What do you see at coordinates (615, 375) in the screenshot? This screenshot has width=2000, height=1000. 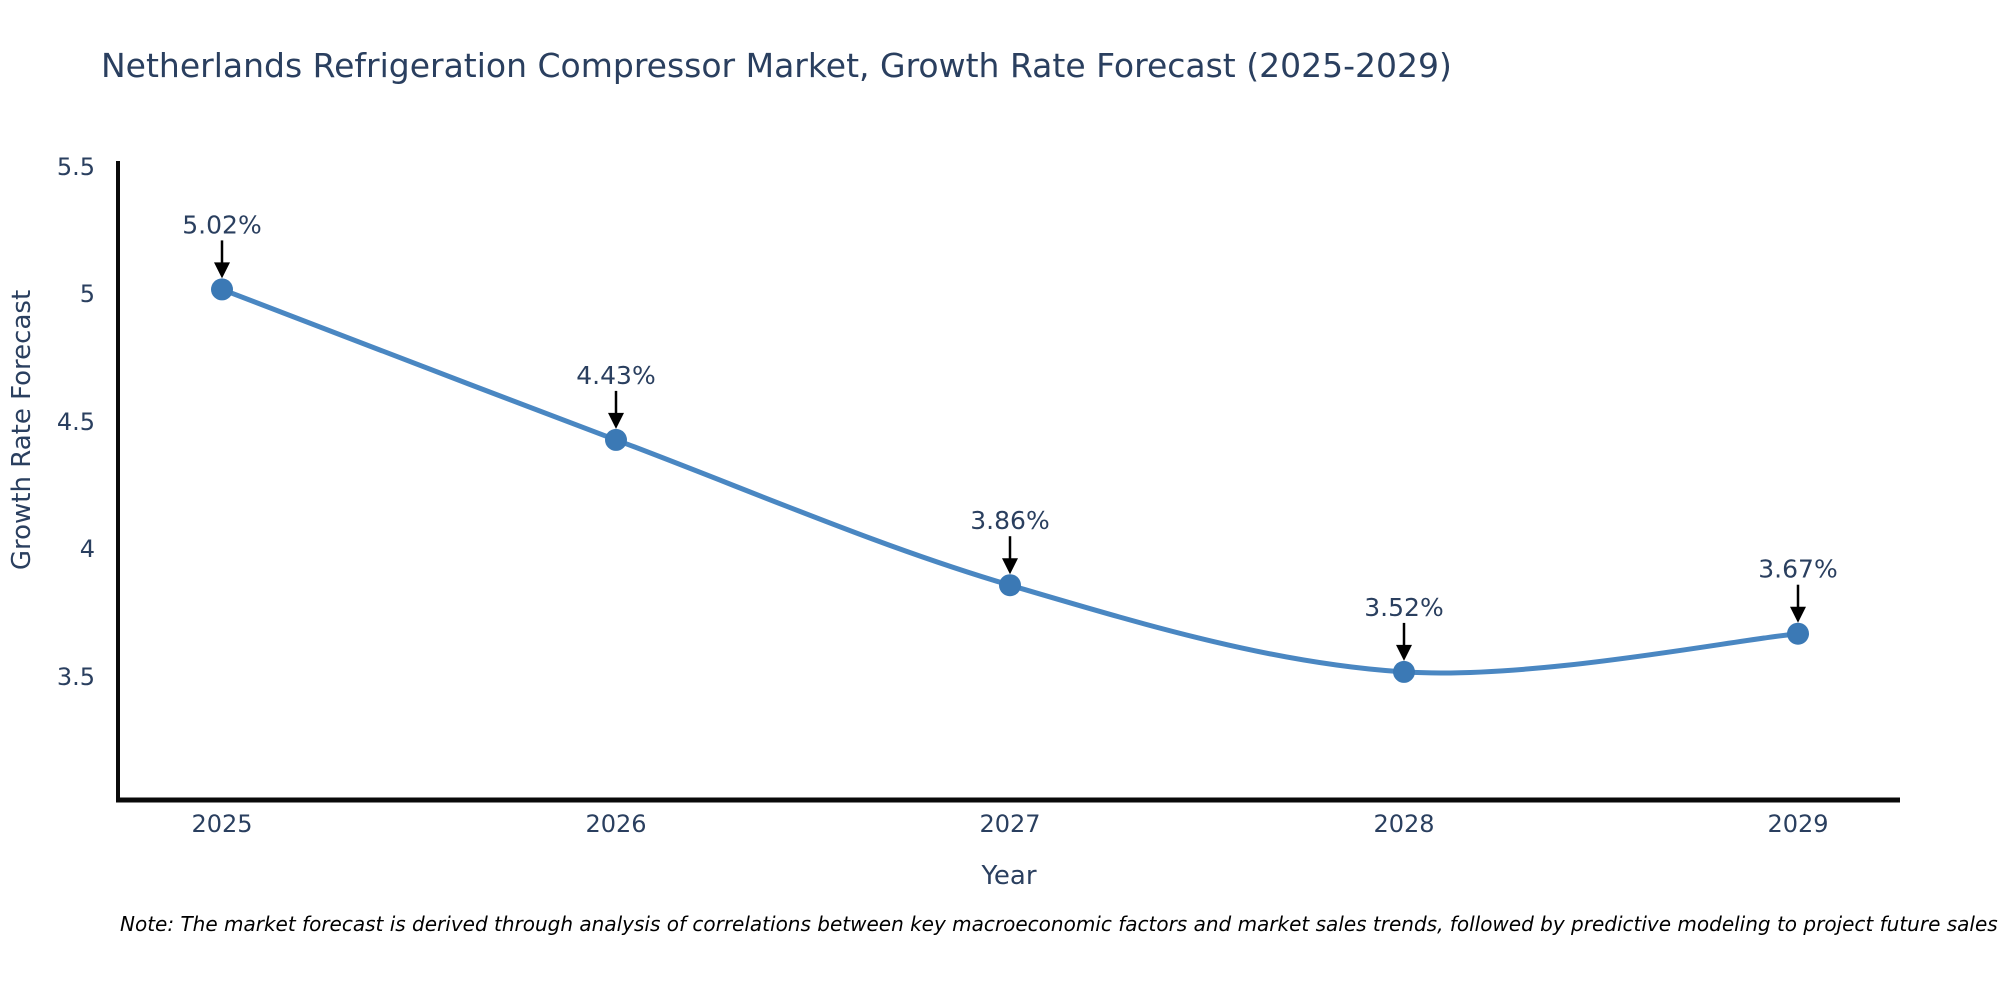 I see `point-label: 4.43%` at bounding box center [615, 375].